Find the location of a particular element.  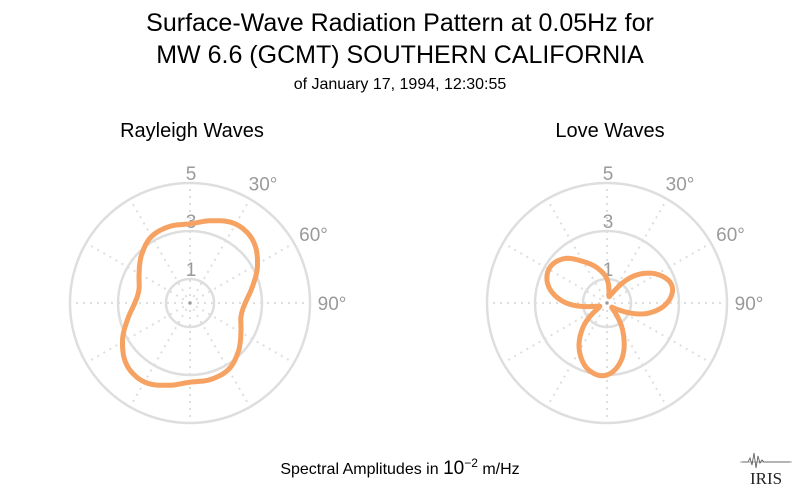

rayleigh-center-dot is located at coordinates (190, 303).